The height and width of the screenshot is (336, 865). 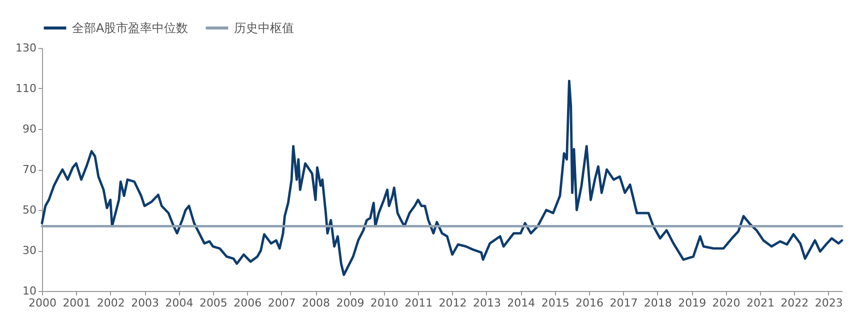 I want to click on x-tick-label: 2015, so click(x=555, y=303).